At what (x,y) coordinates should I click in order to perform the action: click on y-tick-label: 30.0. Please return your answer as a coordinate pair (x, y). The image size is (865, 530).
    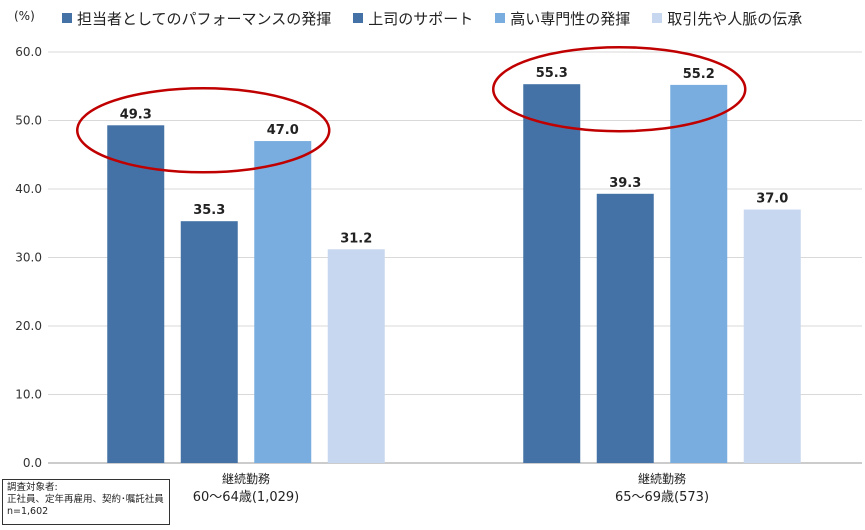
    Looking at the image, I should click on (28, 258).